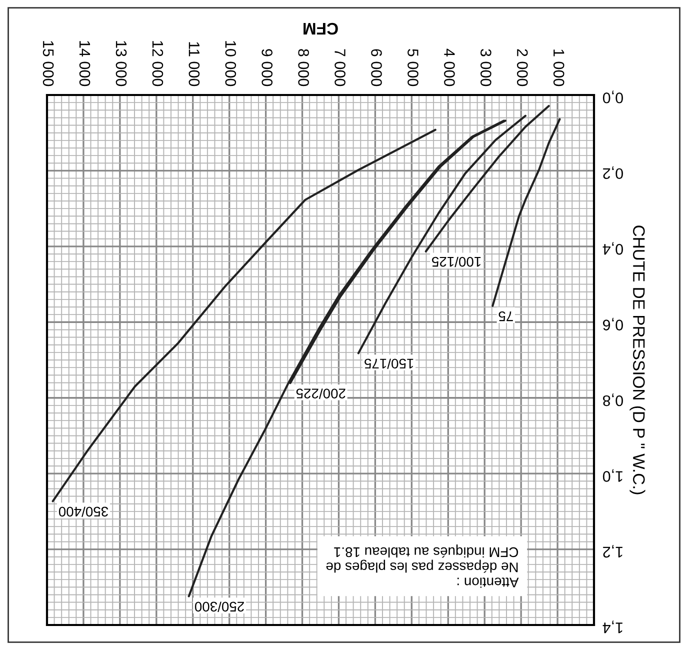 The width and height of the screenshot is (688, 650). Describe the element at coordinates (612, 475) in the screenshot. I see `y-tick-label: 1,0` at that location.